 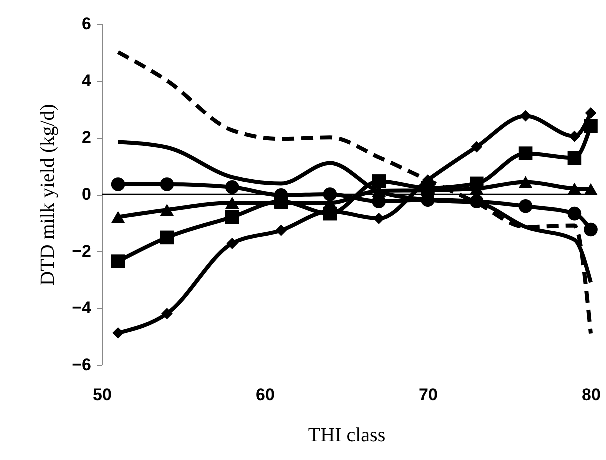 I want to click on y-axis-title: DTD milk yield (kg/d), so click(x=48, y=195).